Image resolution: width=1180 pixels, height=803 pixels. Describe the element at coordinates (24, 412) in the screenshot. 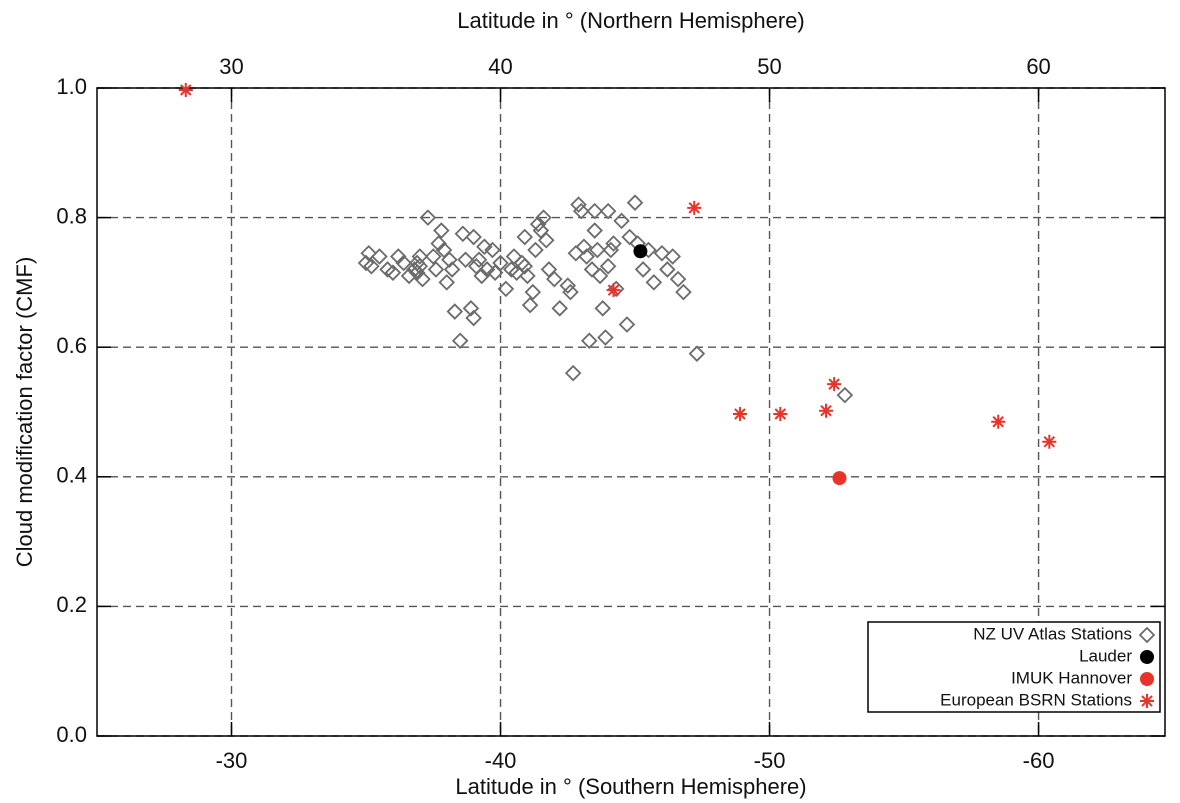

I see `y-axis-label: Cloud modification factor (CMF)` at that location.